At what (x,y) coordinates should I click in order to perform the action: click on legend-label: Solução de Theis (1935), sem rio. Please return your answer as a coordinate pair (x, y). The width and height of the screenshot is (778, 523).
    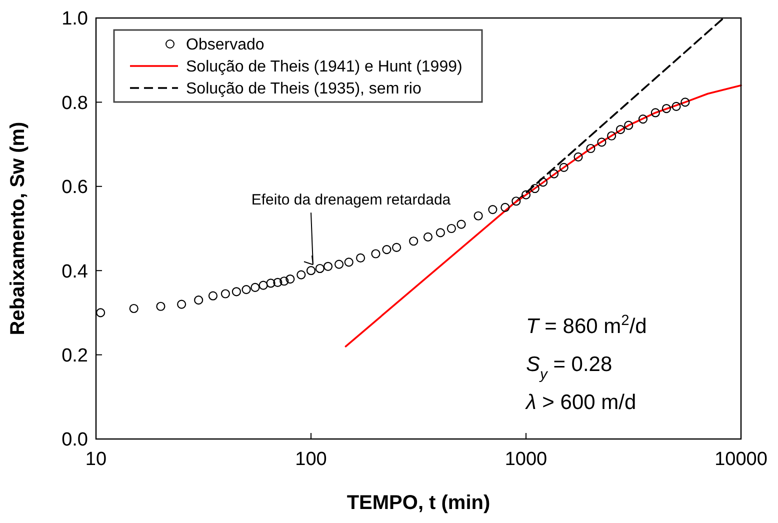
    Looking at the image, I should click on (304, 89).